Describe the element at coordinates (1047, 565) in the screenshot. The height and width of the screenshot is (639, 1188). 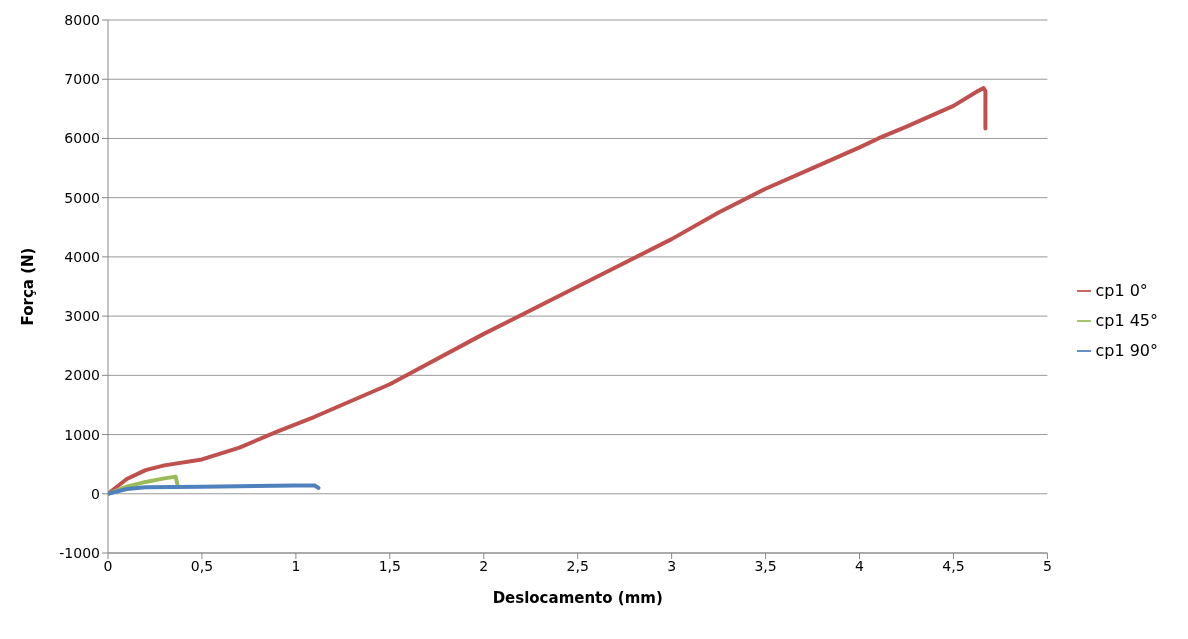
I see `x-tick-label: 5` at that location.